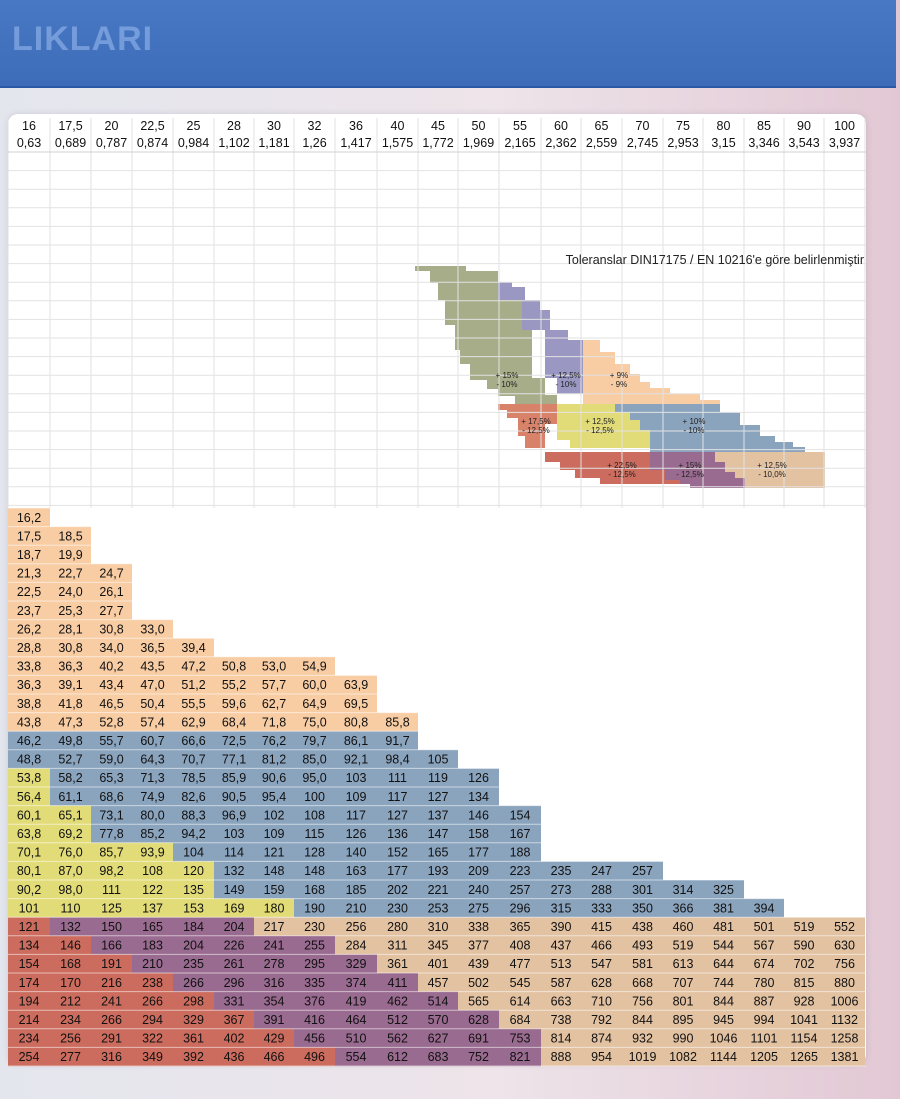 Image resolution: width=900 pixels, height=1099 pixels. I want to click on table-cell: 361, so click(397, 964).